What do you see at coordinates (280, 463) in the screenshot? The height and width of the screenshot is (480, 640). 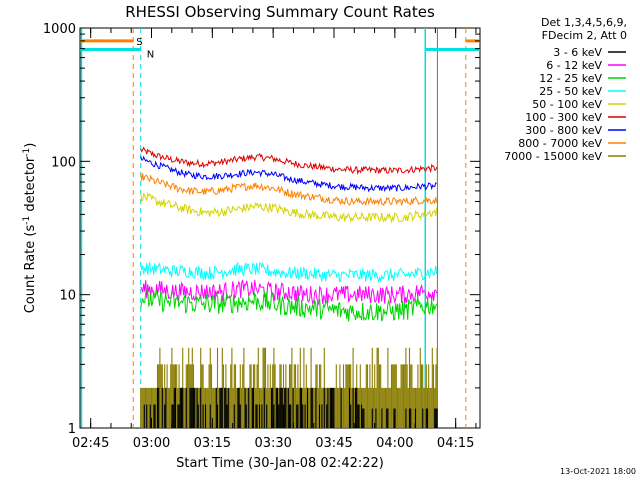 I see `x-axis-label: Start Time (30-Jan-08 02:42:22)` at bounding box center [280, 463].